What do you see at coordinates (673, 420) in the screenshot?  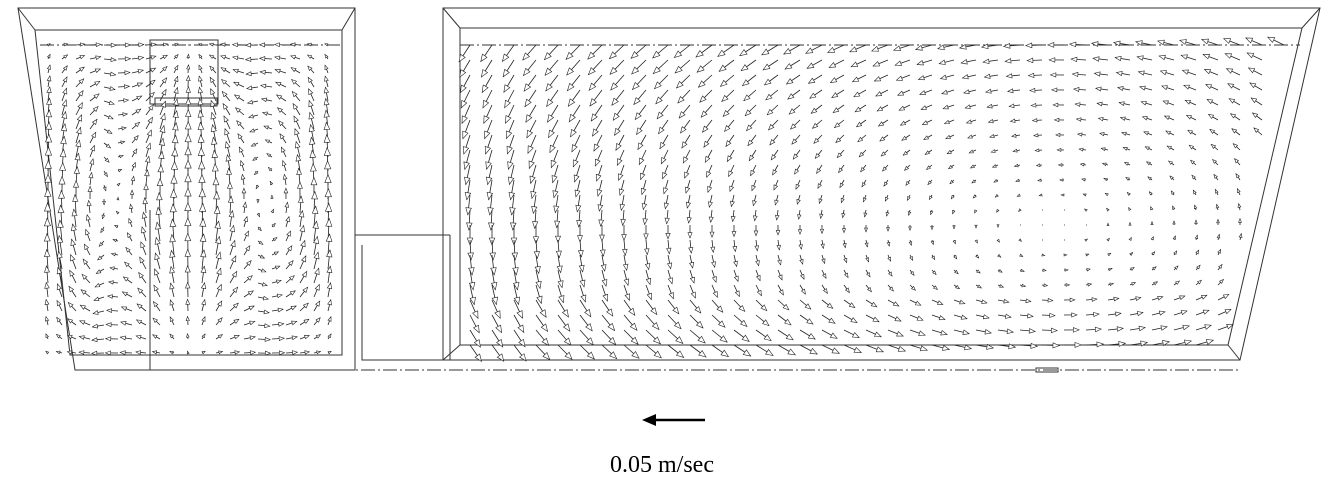 I see `scale-arrow` at bounding box center [673, 420].